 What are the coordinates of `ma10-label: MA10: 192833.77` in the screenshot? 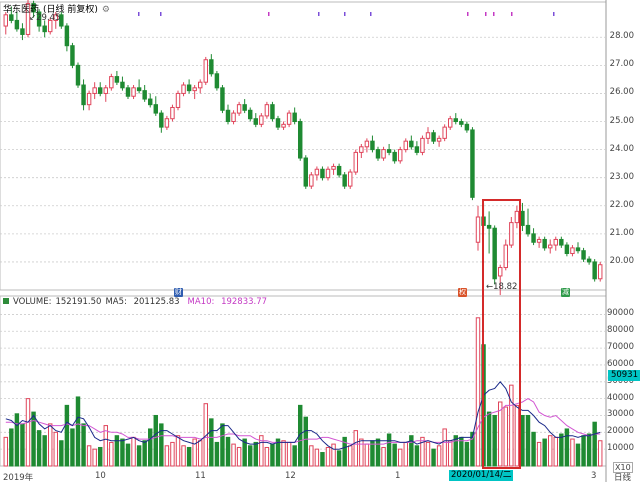 It's located at (227, 302).